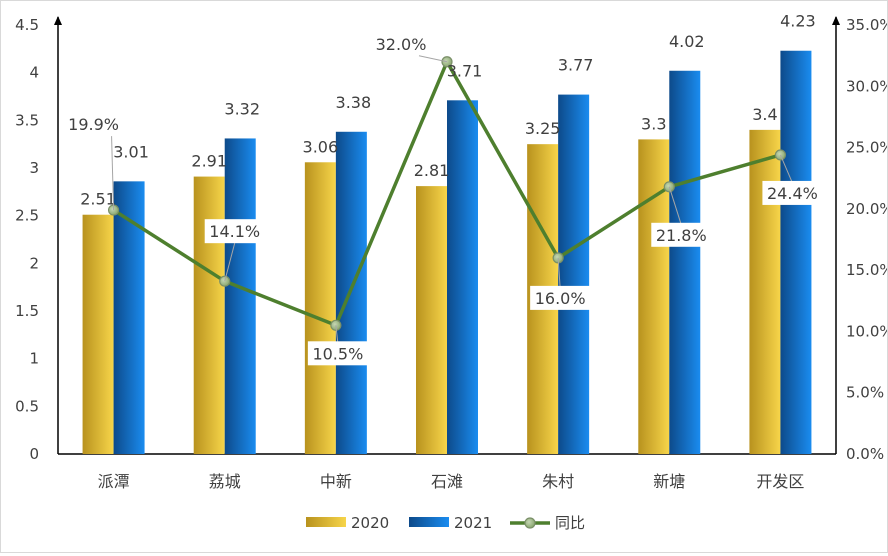  Describe the element at coordinates (209, 161) in the screenshot. I see `label-2020-1: 2.91` at that location.